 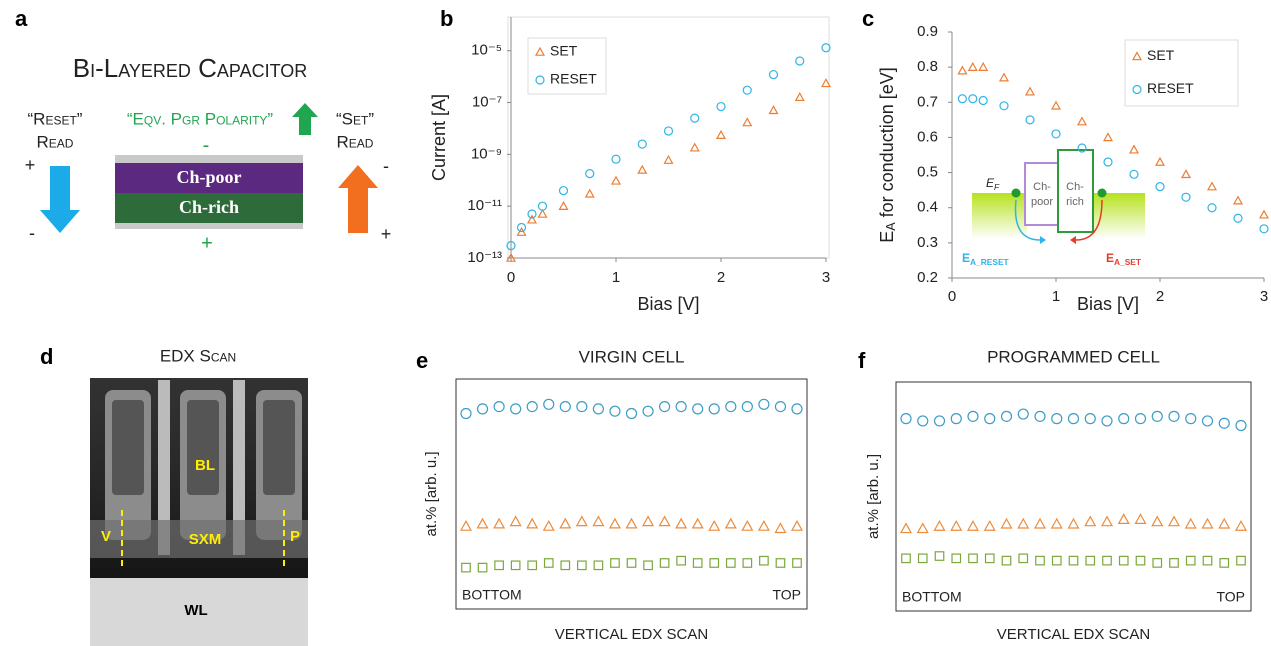 What do you see at coordinates (205, 465) in the screenshot?
I see `bl-label: BL` at bounding box center [205, 465].